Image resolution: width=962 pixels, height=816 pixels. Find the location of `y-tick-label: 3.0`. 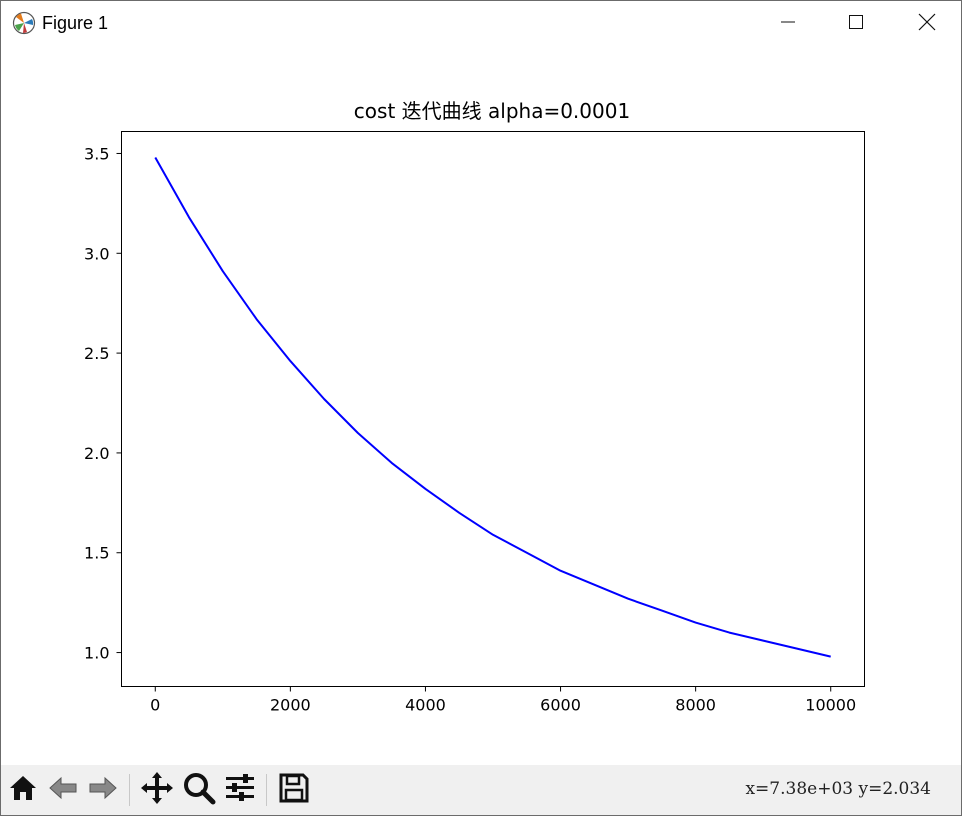

y-tick-label: 3.0 is located at coordinates (96, 253).